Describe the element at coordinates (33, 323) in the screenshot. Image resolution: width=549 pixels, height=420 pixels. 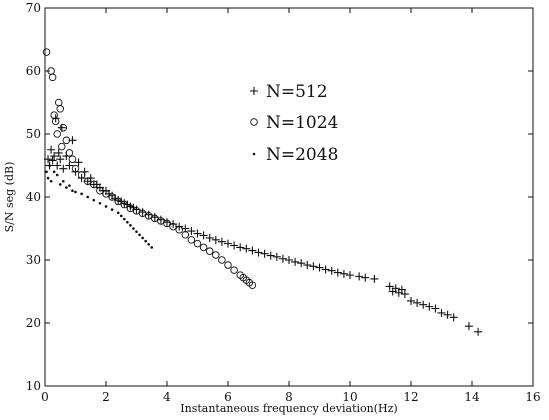
I see `y-tick-label-1: 20` at that location.